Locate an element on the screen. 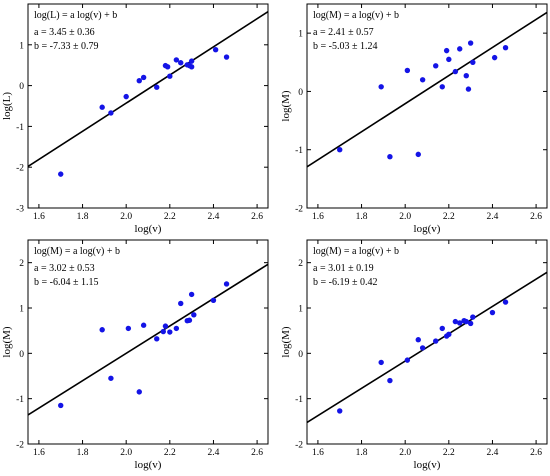 This screenshot has height=476, width=550. equation-text: log(M) = a log(v) + b is located at coordinates (356, 251).